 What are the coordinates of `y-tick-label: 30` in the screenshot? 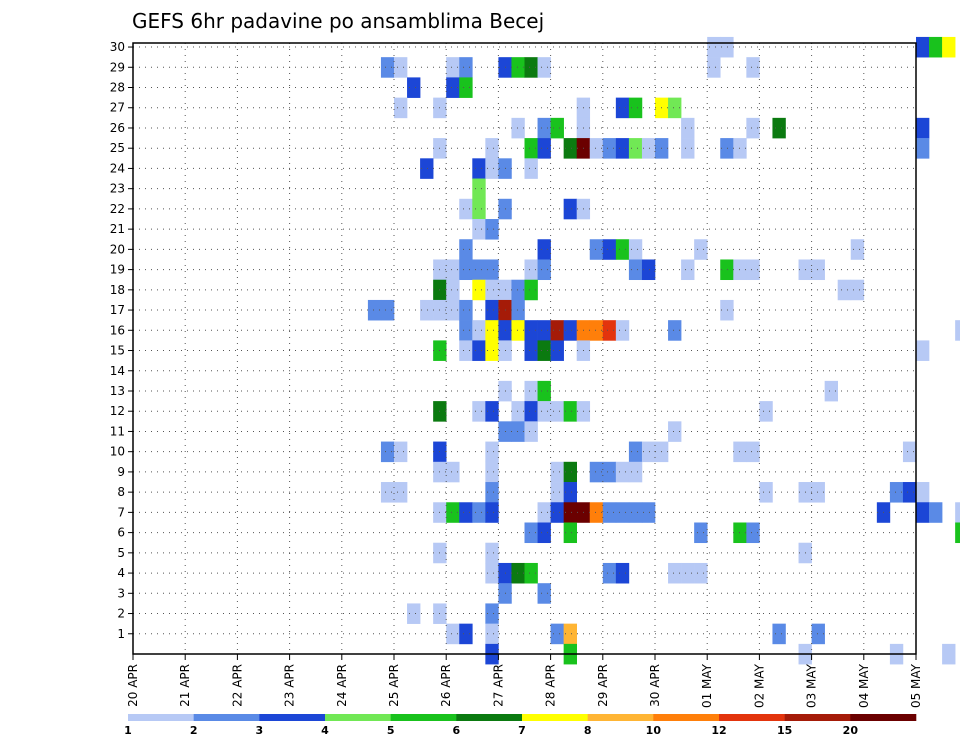 It's located at (117, 47).